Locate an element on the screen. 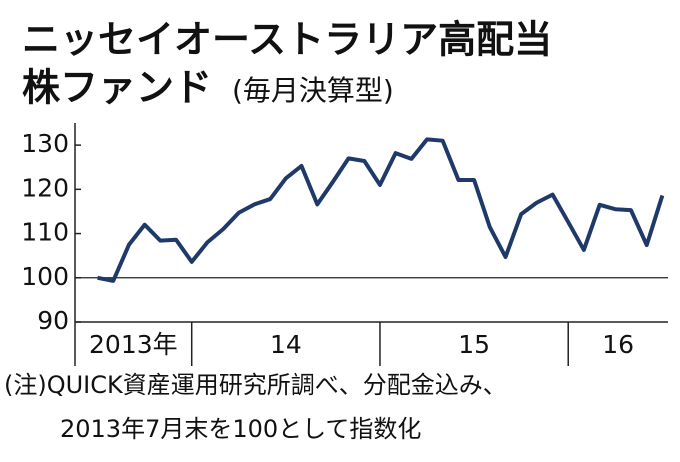 Image resolution: width=680 pixels, height=462 pixels. subtitle-note: (毎月決算型) is located at coordinates (313, 90).